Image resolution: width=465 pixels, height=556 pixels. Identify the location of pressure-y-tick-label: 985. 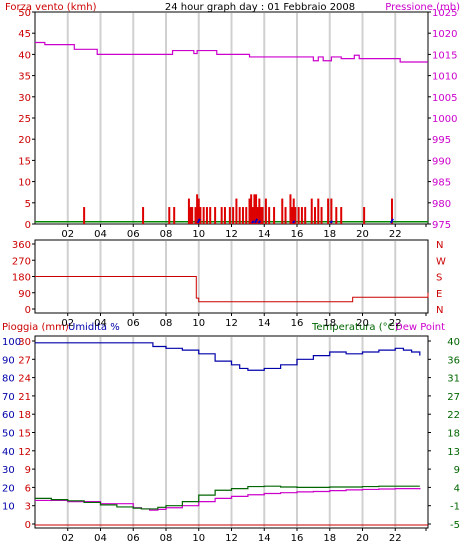
(441, 183).